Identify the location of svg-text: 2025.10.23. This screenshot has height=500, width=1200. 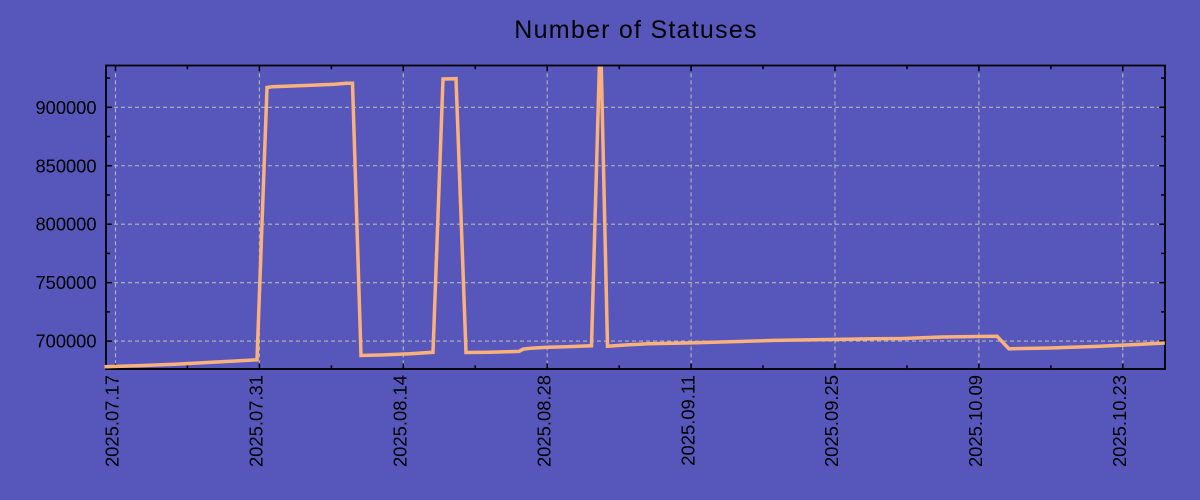
(1119, 421).